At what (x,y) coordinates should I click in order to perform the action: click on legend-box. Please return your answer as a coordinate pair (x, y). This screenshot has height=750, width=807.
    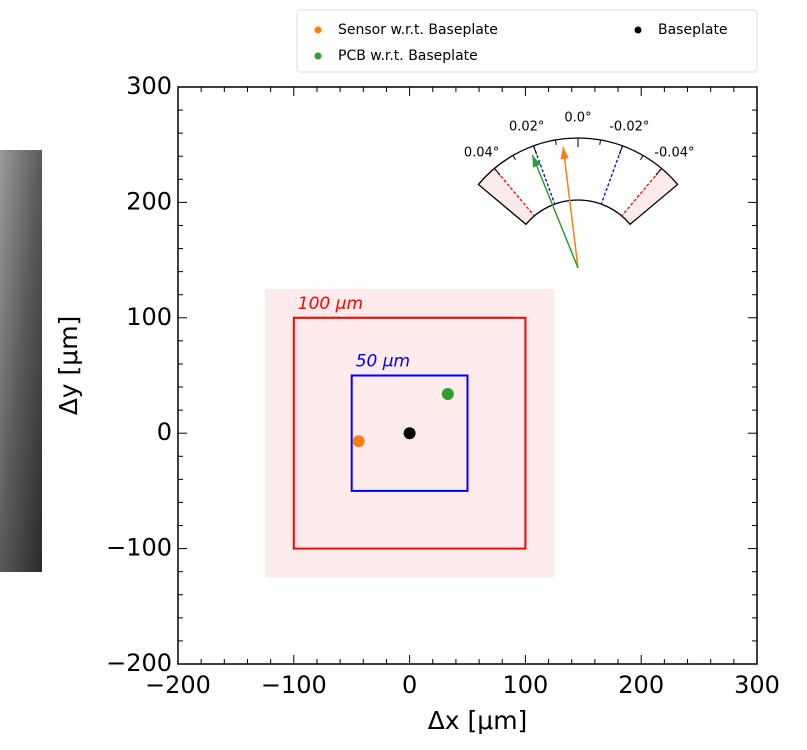
    Looking at the image, I should click on (527, 41).